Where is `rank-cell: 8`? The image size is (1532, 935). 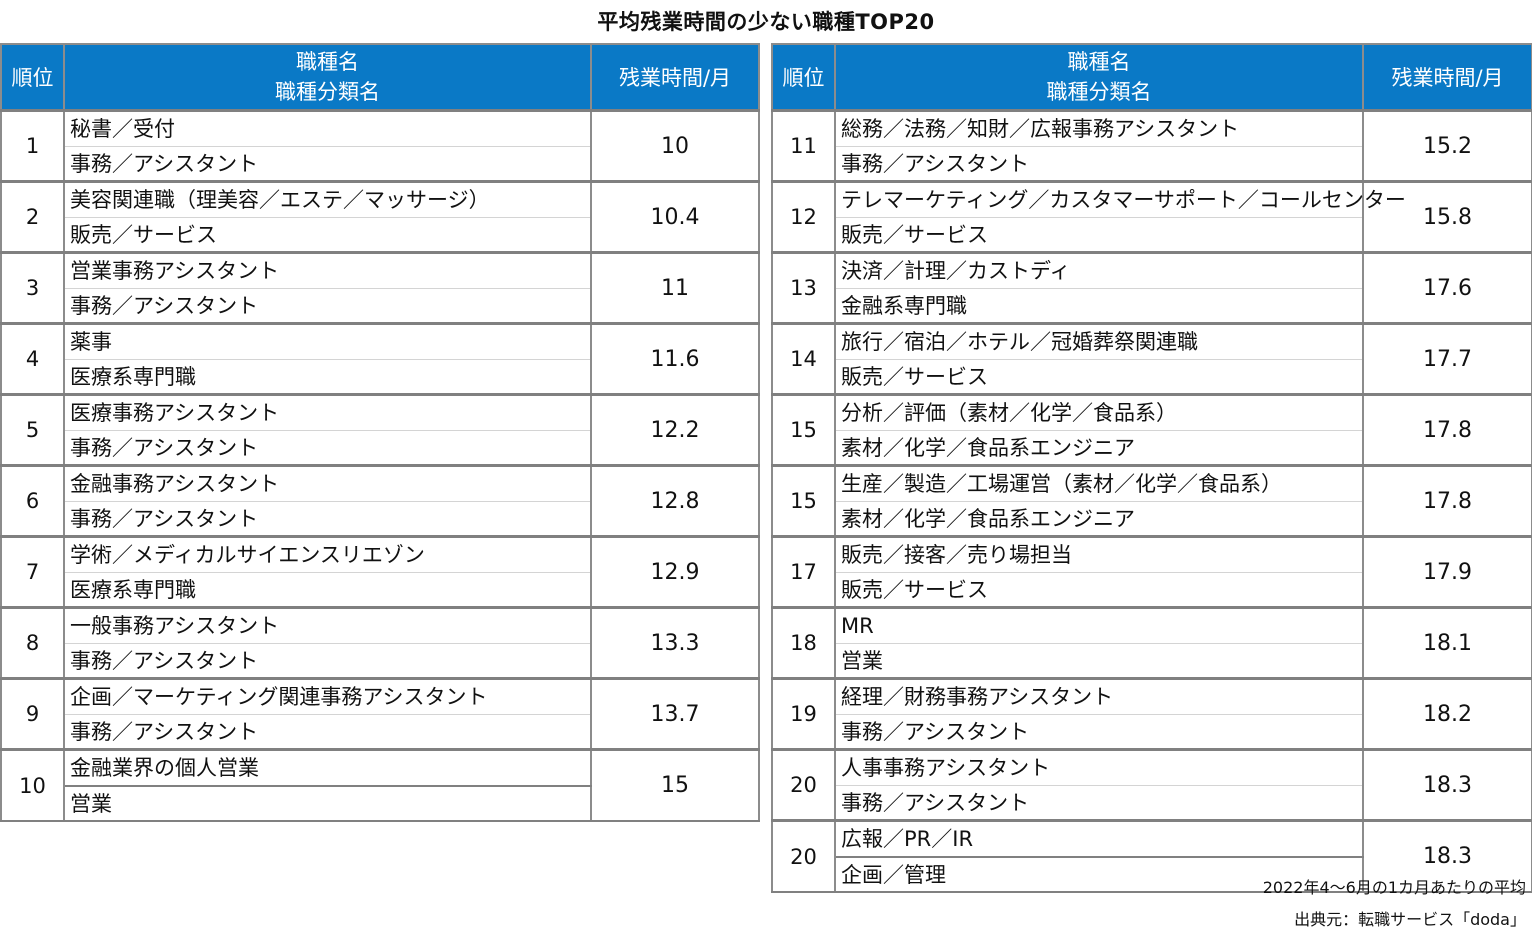 rank-cell: 8 is located at coordinates (32, 643).